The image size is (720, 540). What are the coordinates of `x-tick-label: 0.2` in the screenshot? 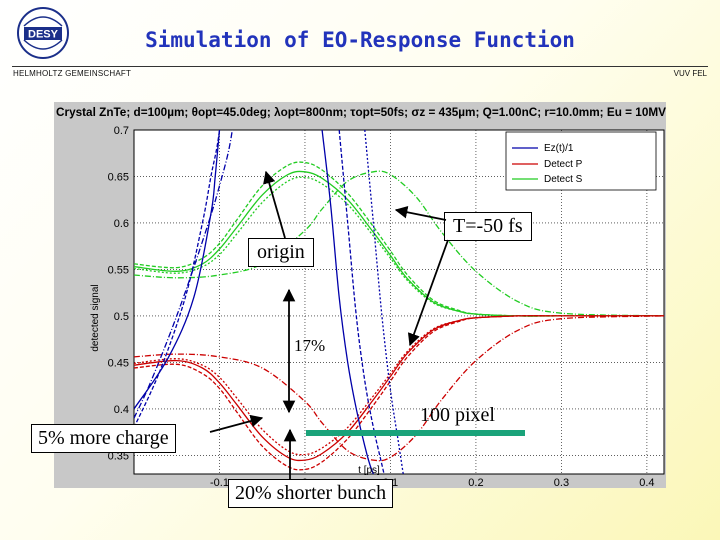 It's located at (475, 482).